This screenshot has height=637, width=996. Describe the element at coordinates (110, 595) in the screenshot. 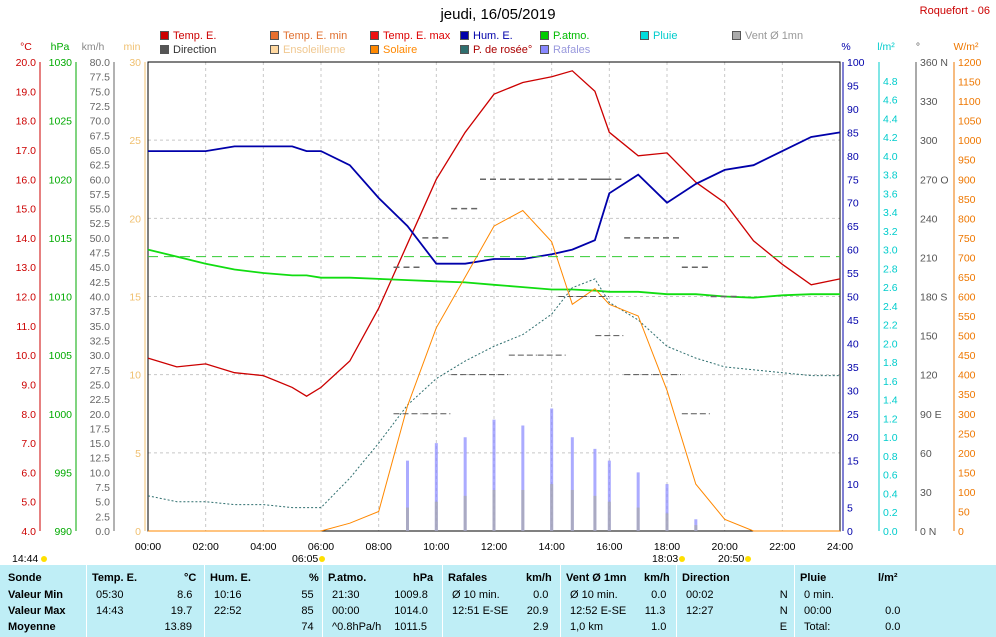

I see `table-cell-time: 05:30` at that location.